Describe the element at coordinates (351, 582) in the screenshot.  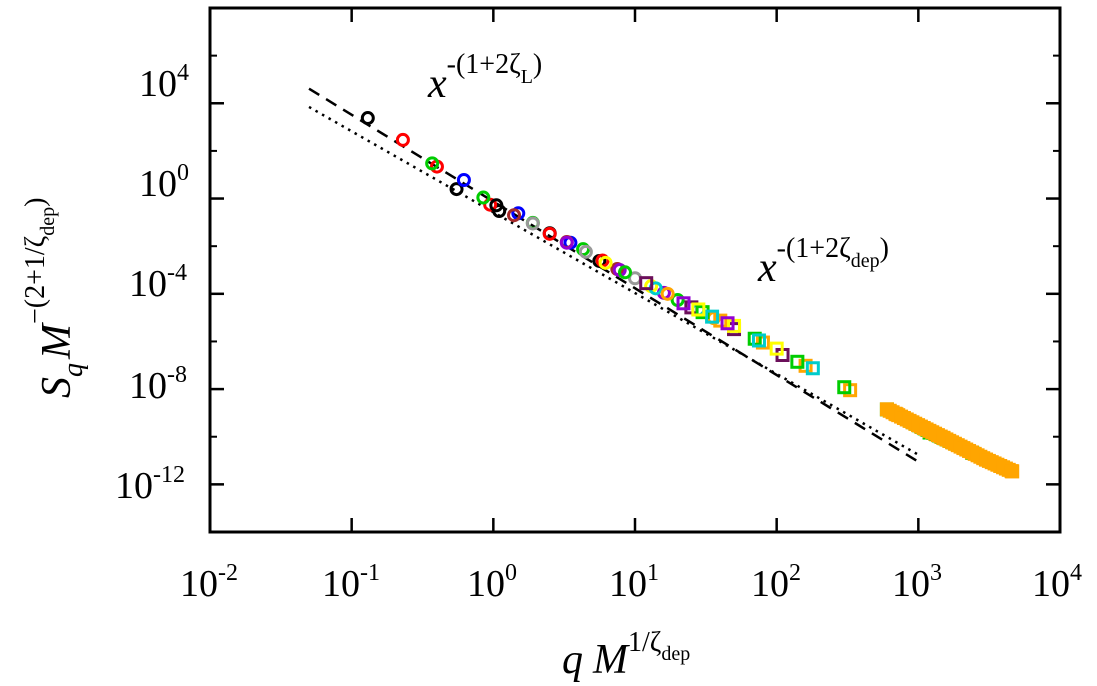
I see `x-tick-label: 10⁻¹` at that location.